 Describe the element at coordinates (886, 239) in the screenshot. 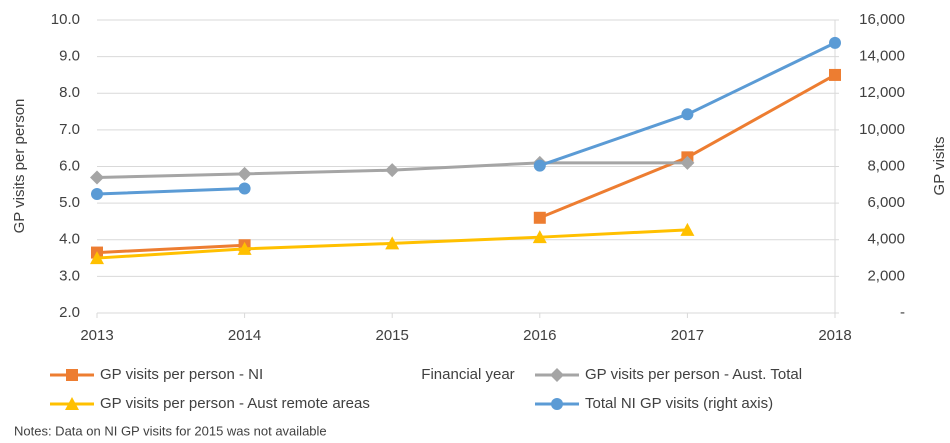

I see `y2-tick-label: 4,000` at that location.